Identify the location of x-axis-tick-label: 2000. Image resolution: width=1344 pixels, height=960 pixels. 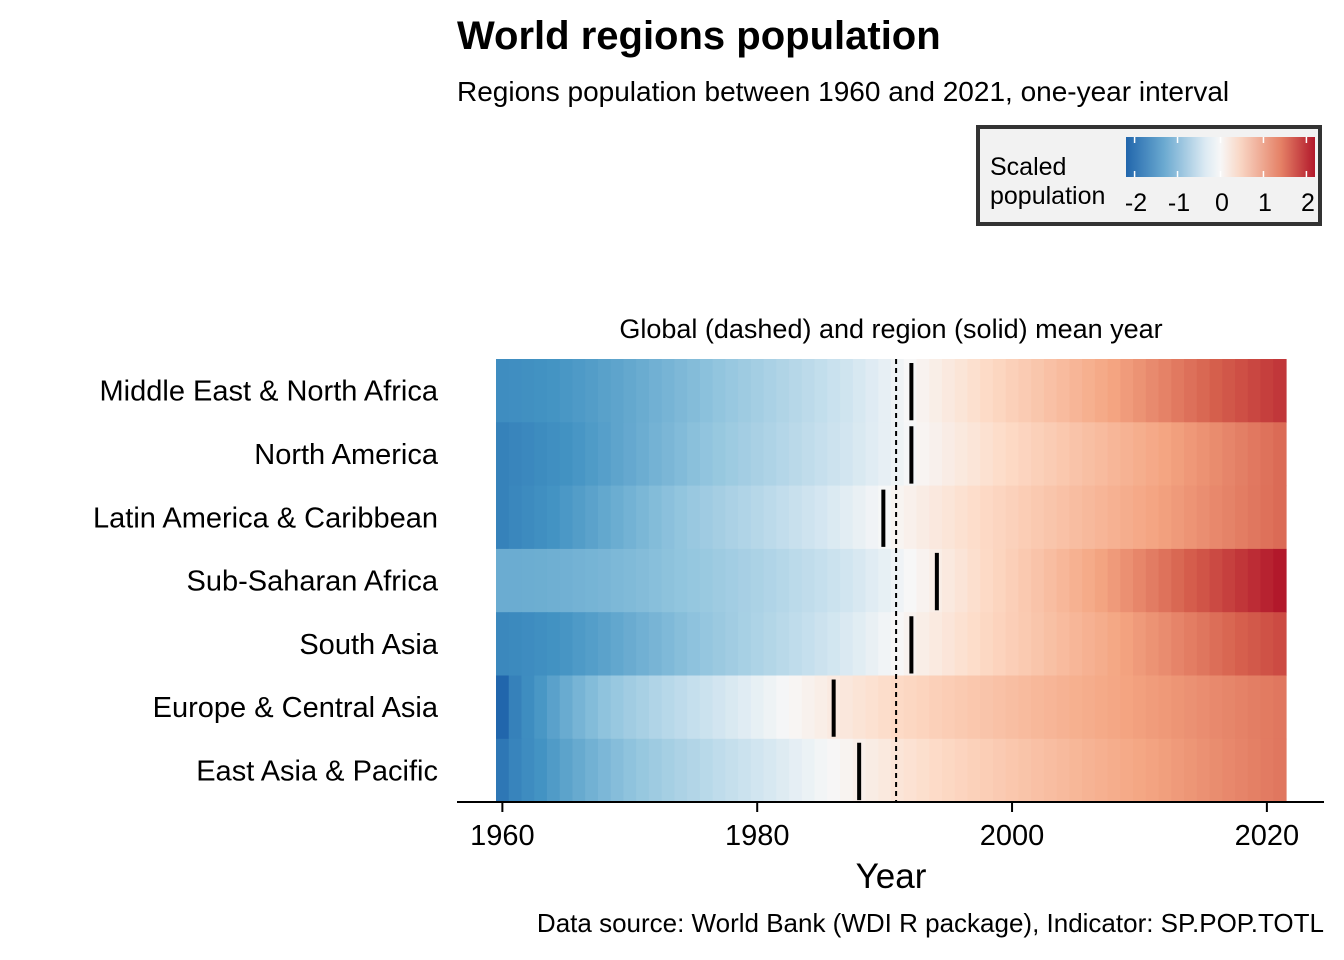
(1012, 836).